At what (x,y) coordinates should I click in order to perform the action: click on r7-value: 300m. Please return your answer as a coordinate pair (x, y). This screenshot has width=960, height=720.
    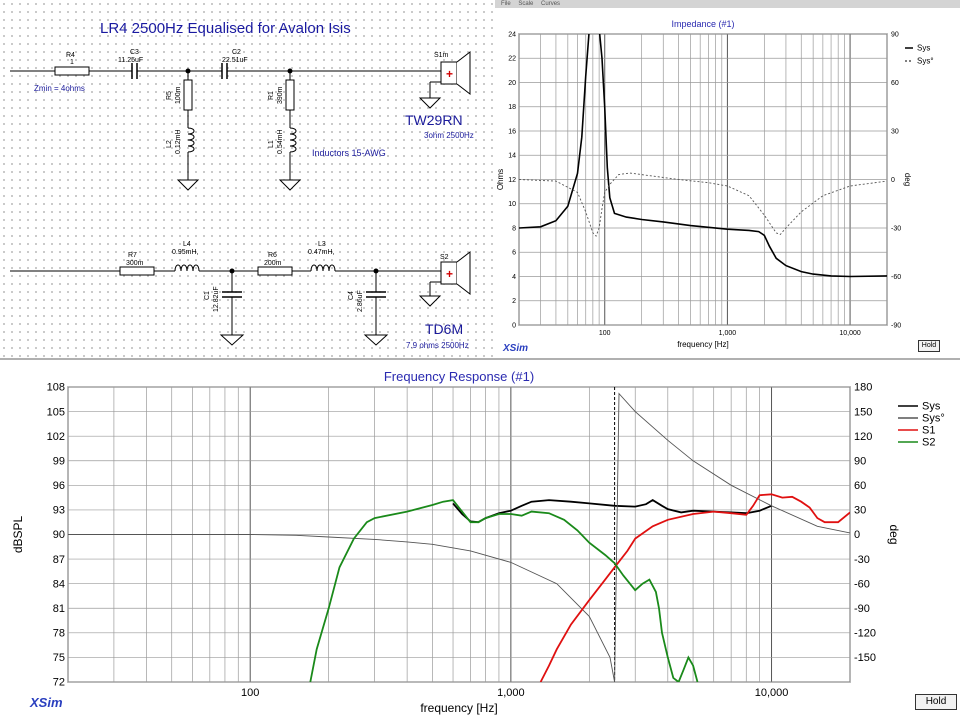
    Looking at the image, I should click on (135, 263).